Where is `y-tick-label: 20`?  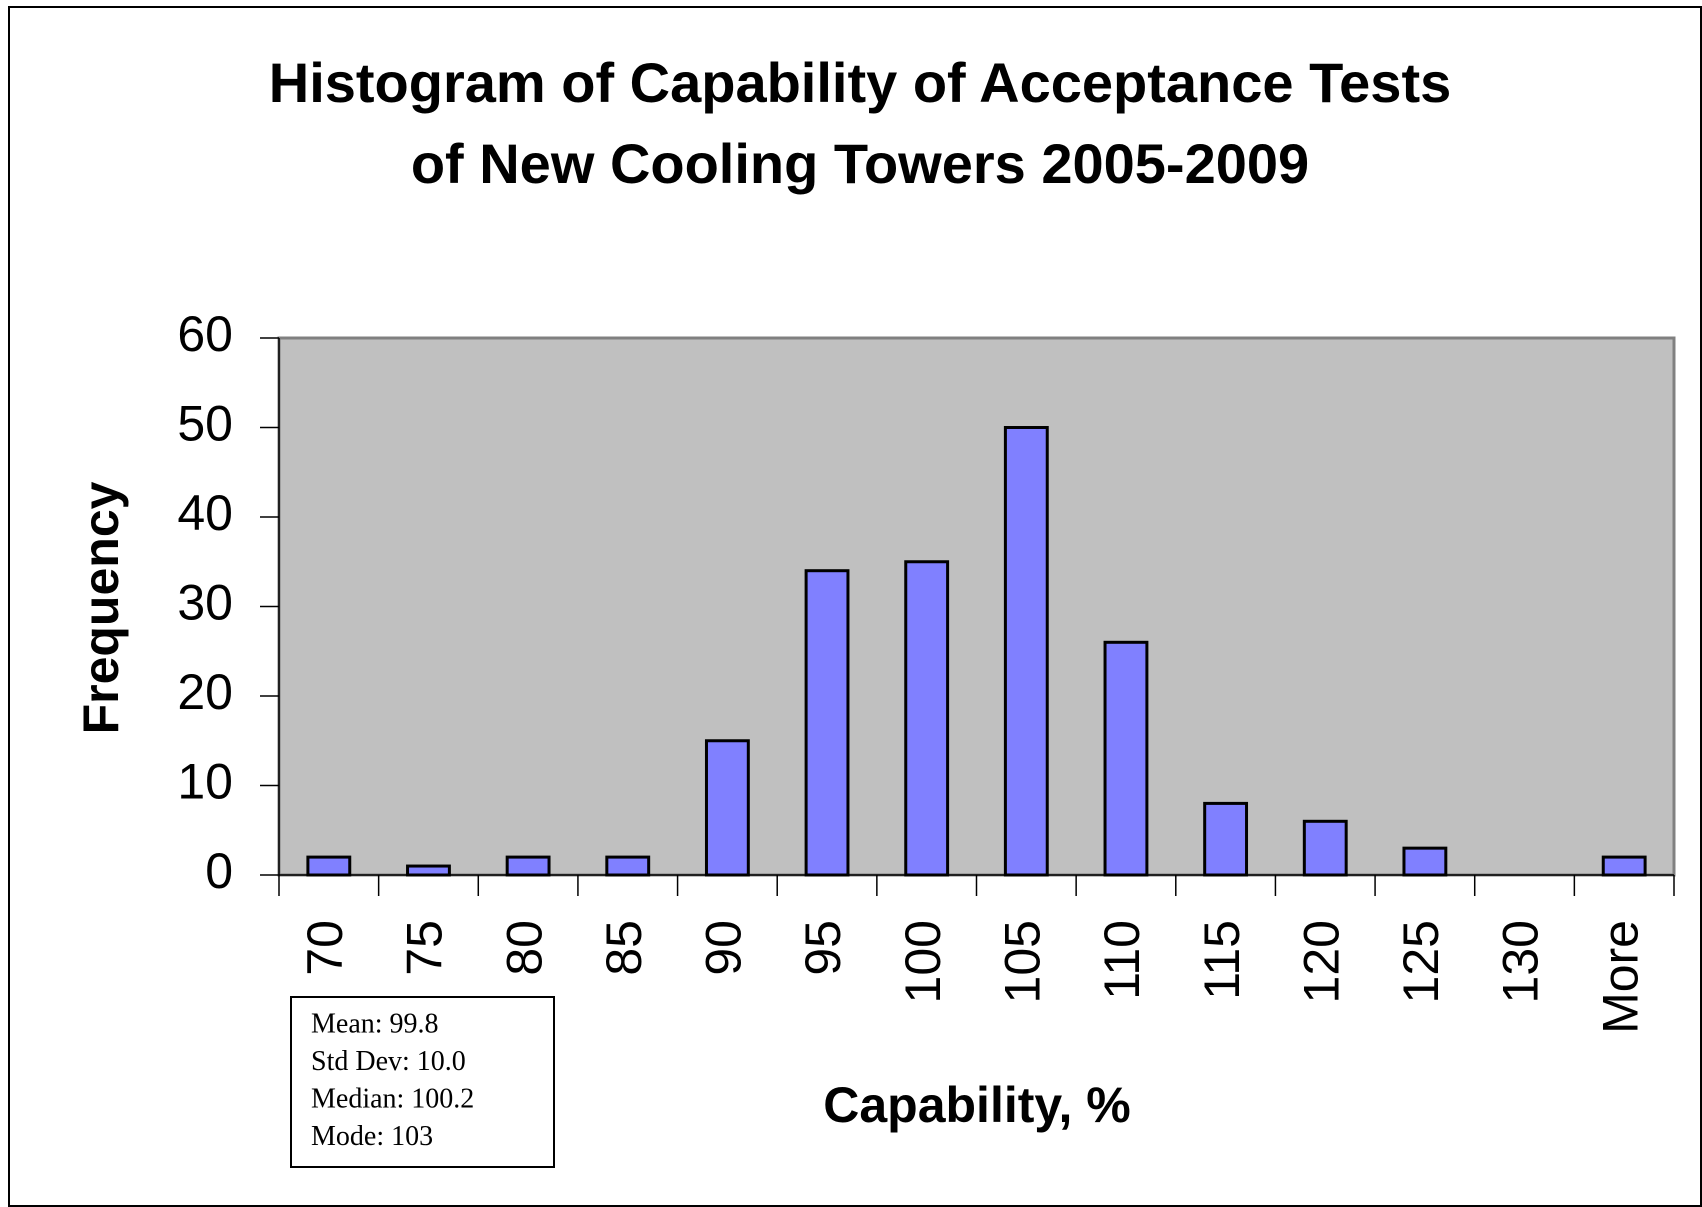
y-tick-label: 20 is located at coordinates (205, 692).